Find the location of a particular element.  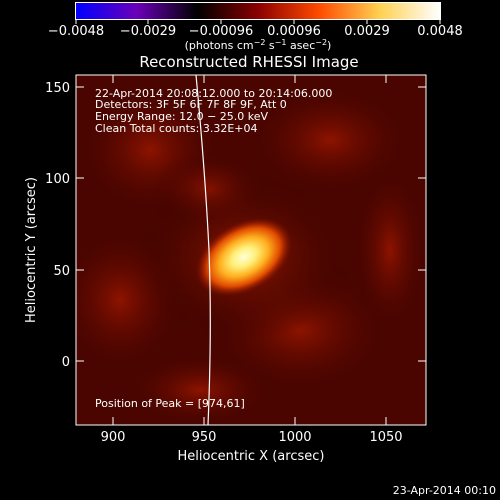

x-tick-label: 1050 is located at coordinates (385, 437).